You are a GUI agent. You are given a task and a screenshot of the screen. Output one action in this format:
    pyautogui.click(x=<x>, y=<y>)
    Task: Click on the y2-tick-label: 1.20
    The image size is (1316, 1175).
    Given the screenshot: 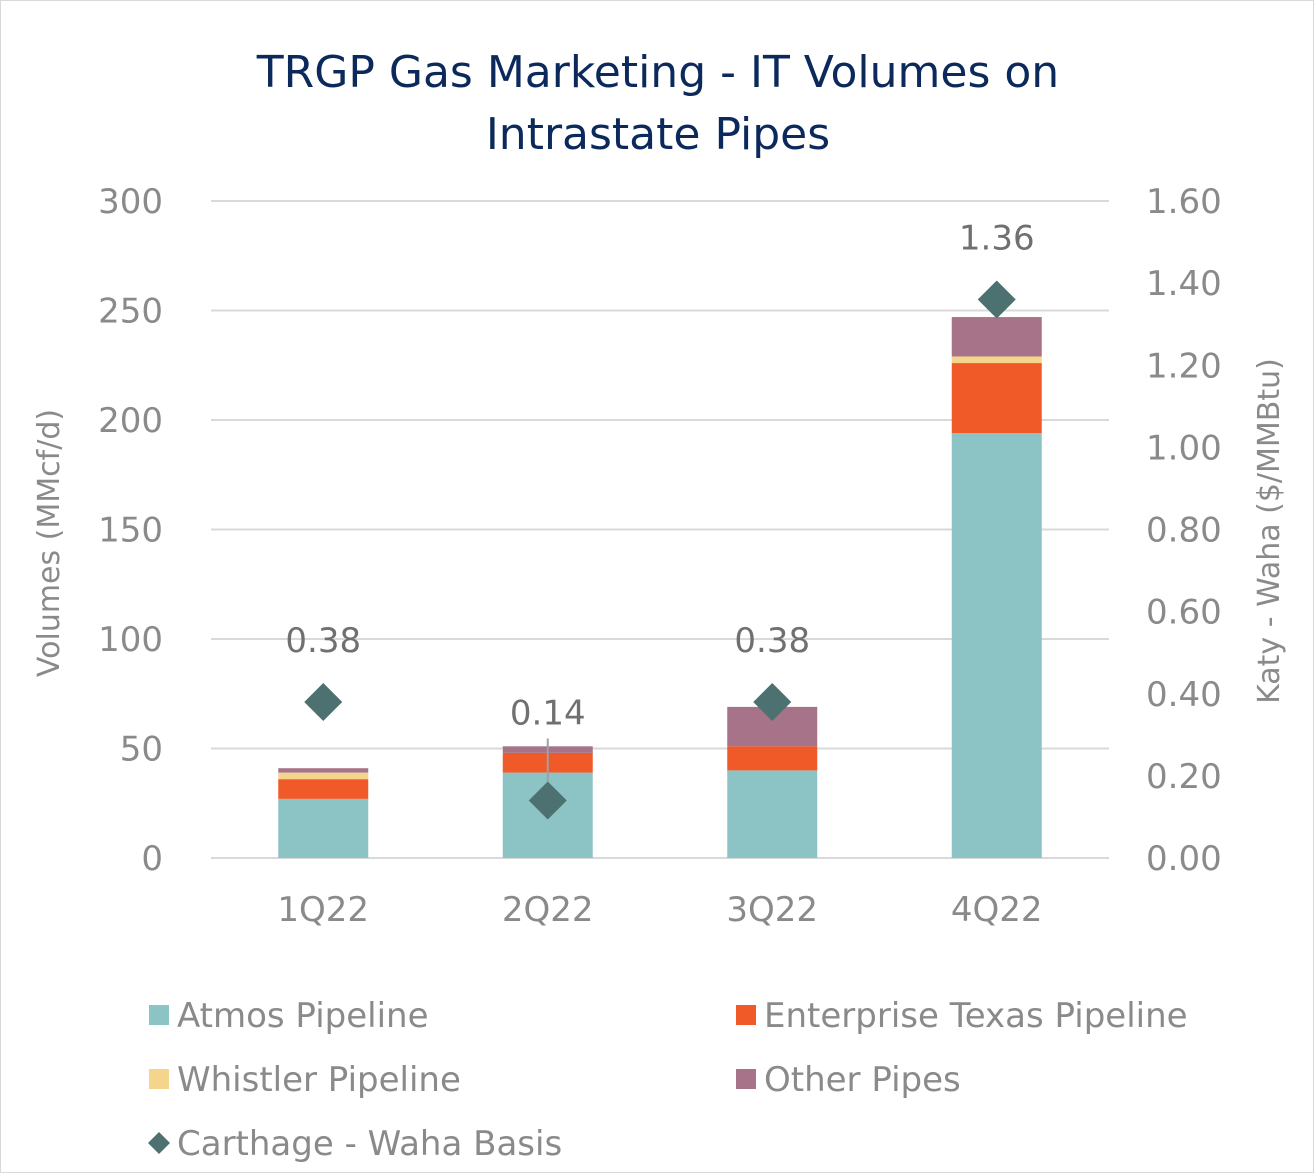 What is the action you would take?
    pyautogui.click(x=1184, y=366)
    